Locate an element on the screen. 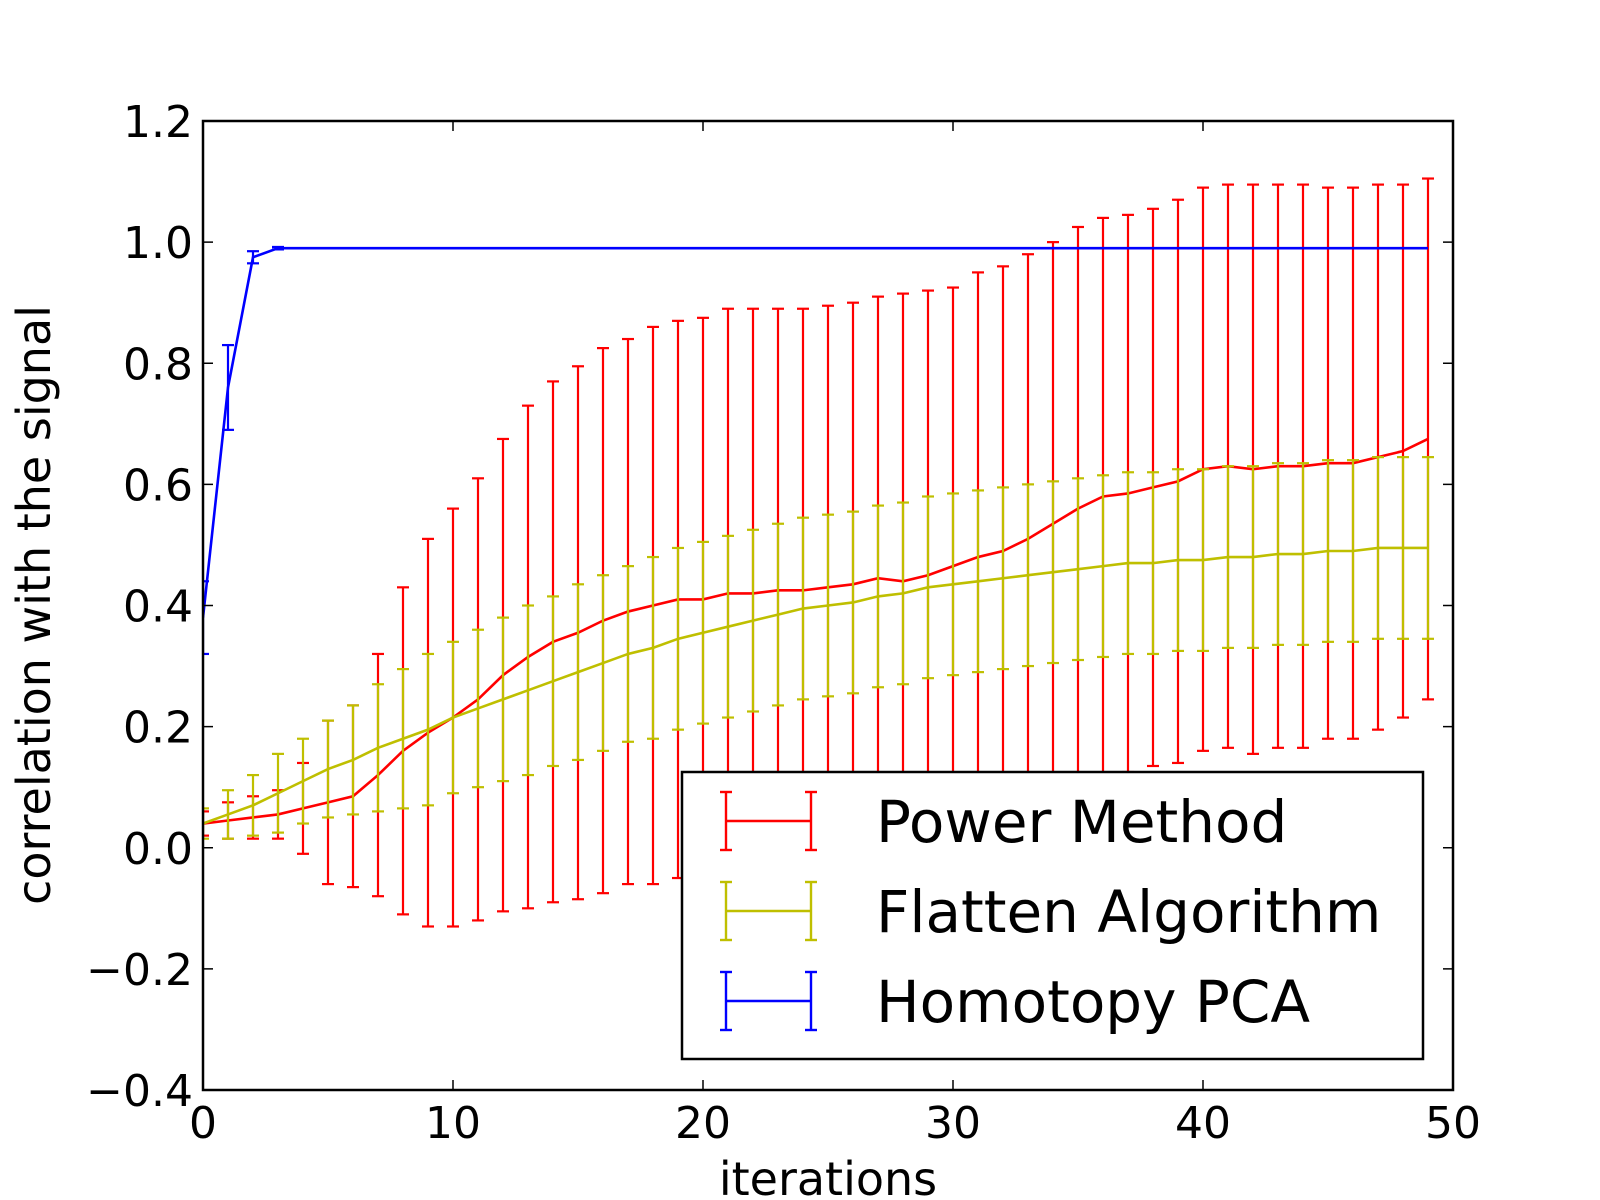 This screenshot has height=1200, width=1600. y-tick-label: 1.2 is located at coordinates (158, 122).